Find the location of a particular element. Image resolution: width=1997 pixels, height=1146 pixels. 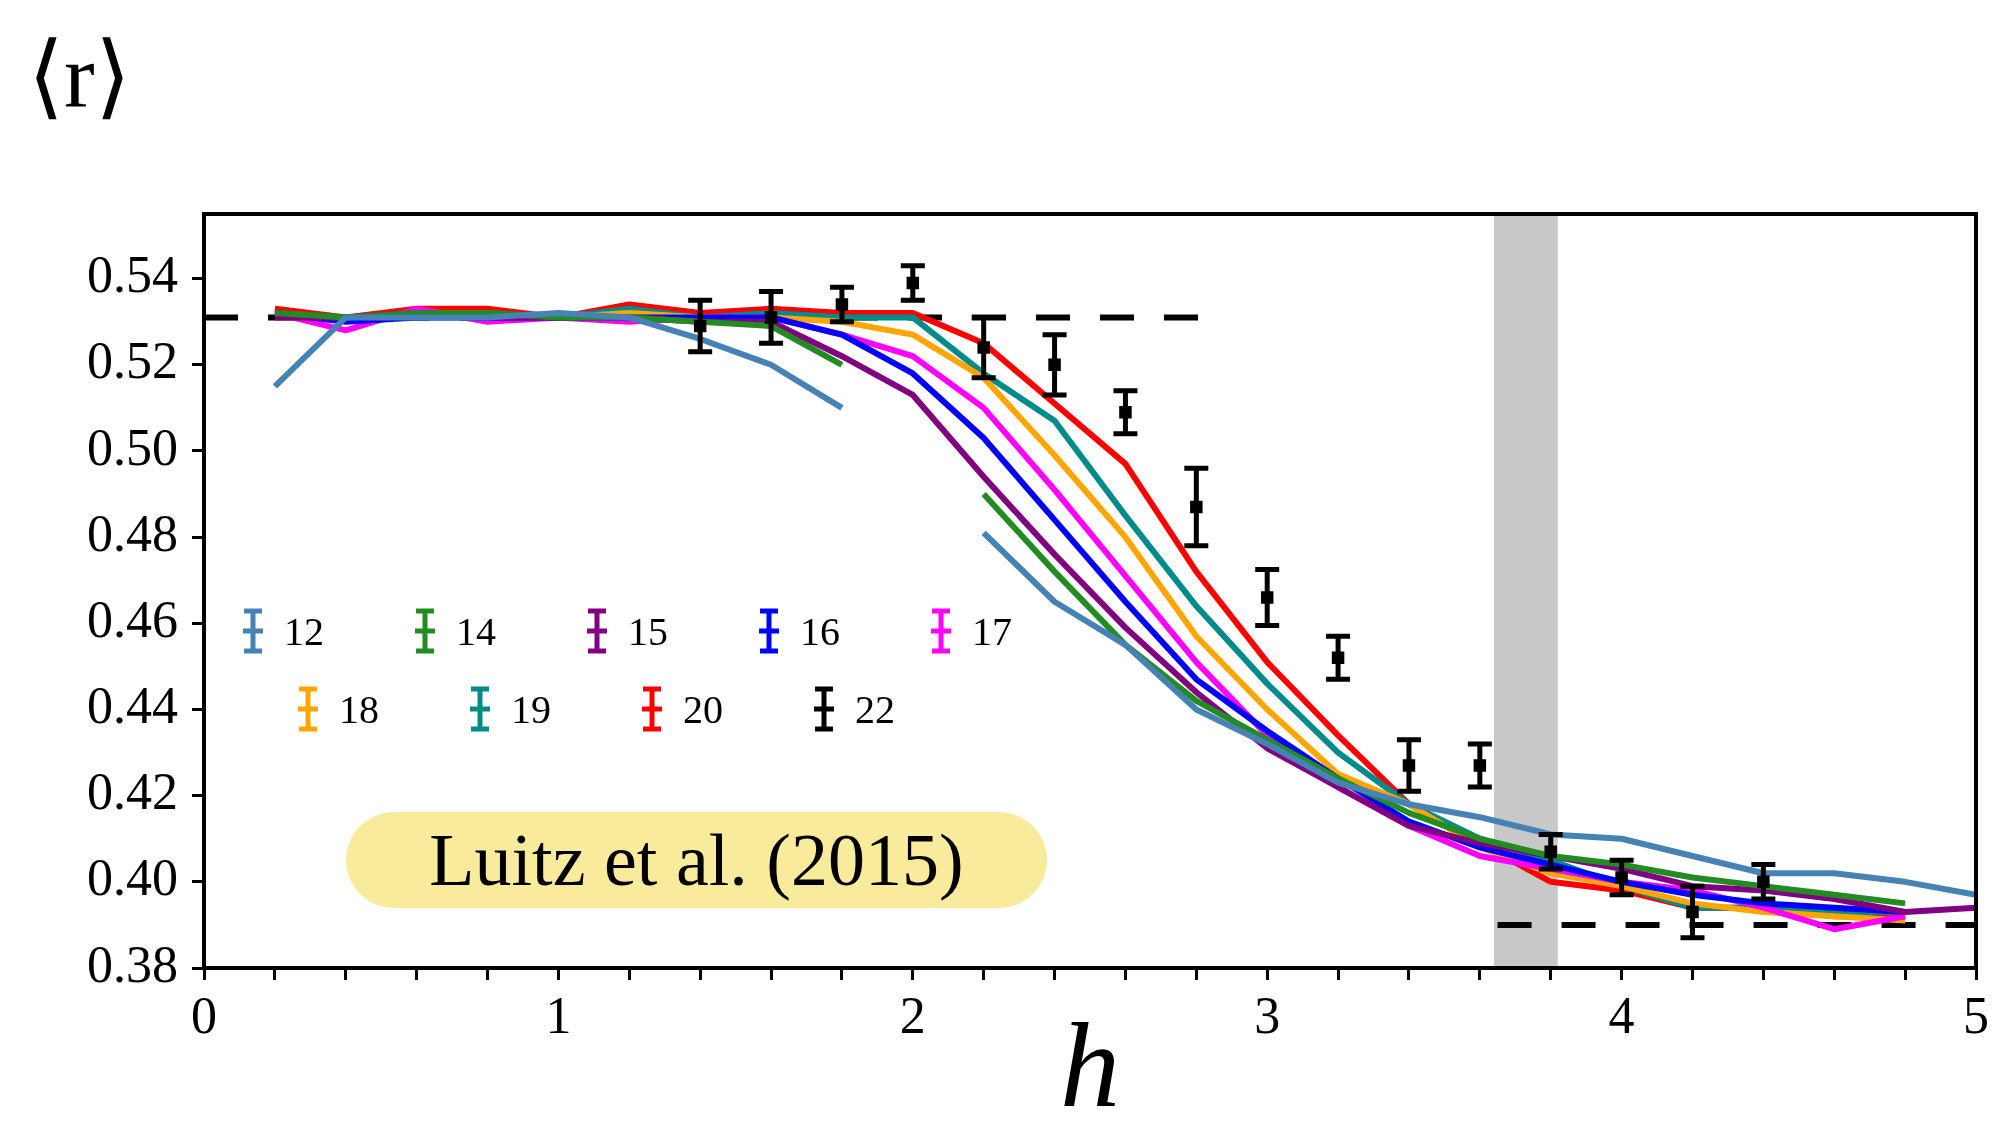

y-tick-label: 0.50 is located at coordinates (132, 447).